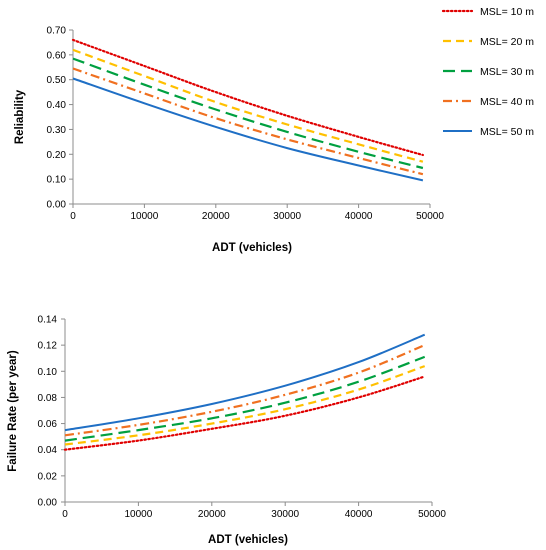 Image resolution: width=546 pixels, height=550 pixels. Describe the element at coordinates (507, 12) in the screenshot. I see `legend-label: MSL= 10 m` at that location.